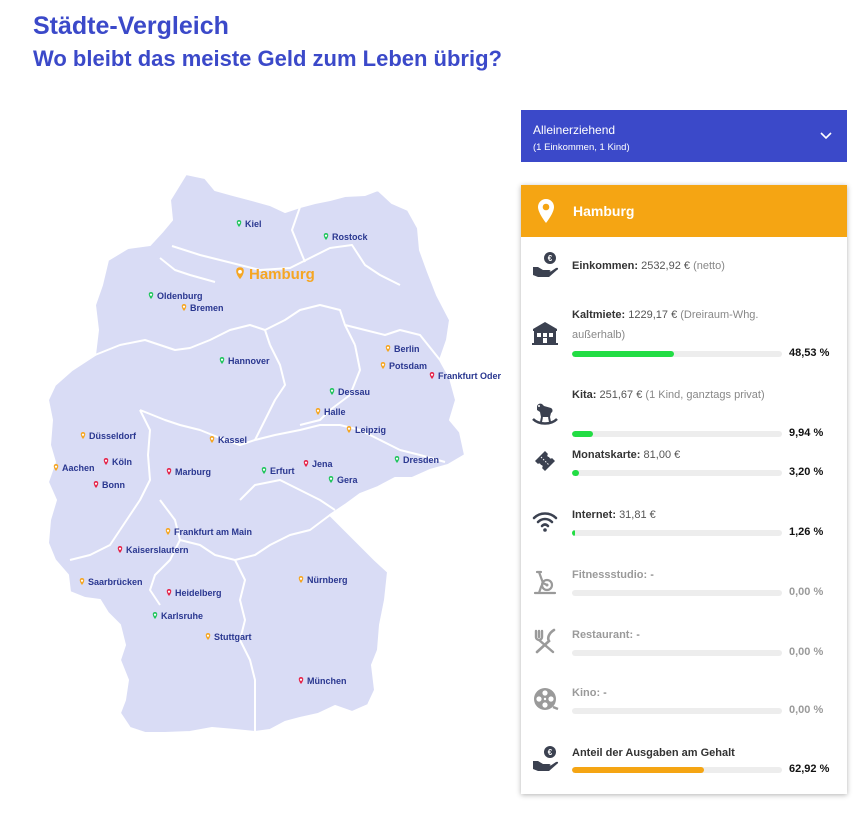 This screenshot has height=814, width=862. What do you see at coordinates (603, 635) in the screenshot?
I see `expense-label: Restaurant:` at bounding box center [603, 635].